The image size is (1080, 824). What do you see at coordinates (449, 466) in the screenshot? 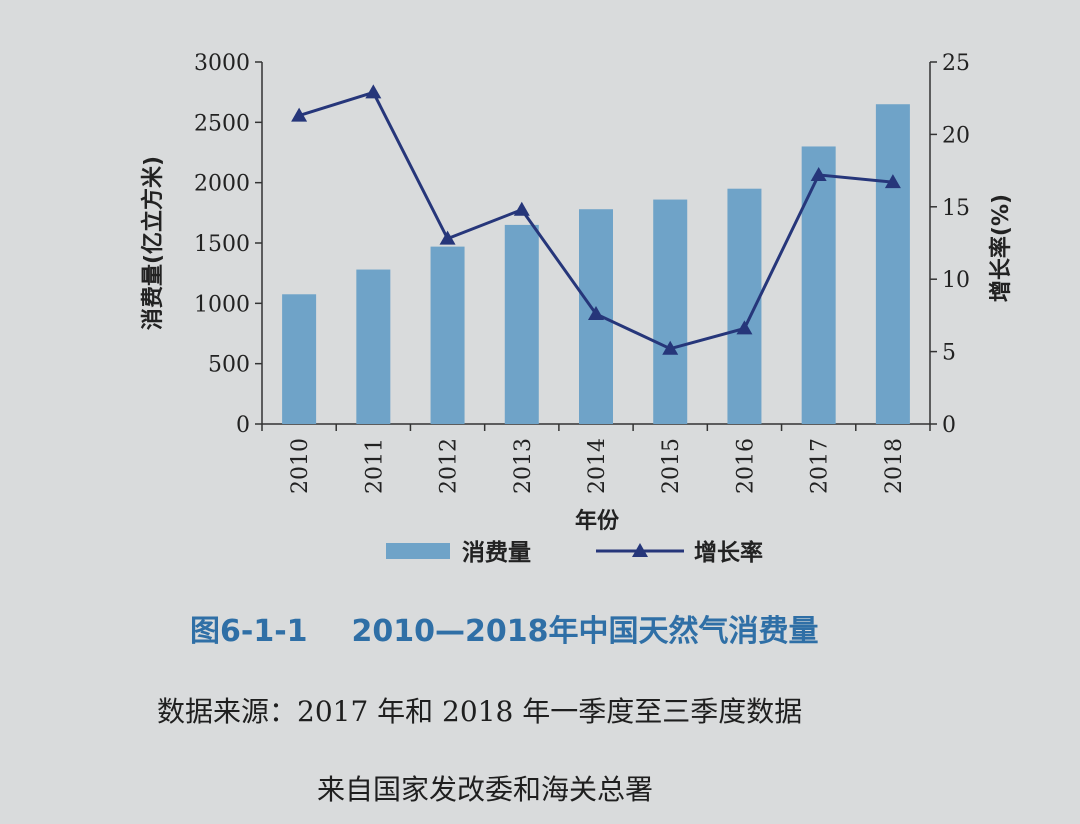
I see `x-tick-label: 2012` at bounding box center [449, 466].